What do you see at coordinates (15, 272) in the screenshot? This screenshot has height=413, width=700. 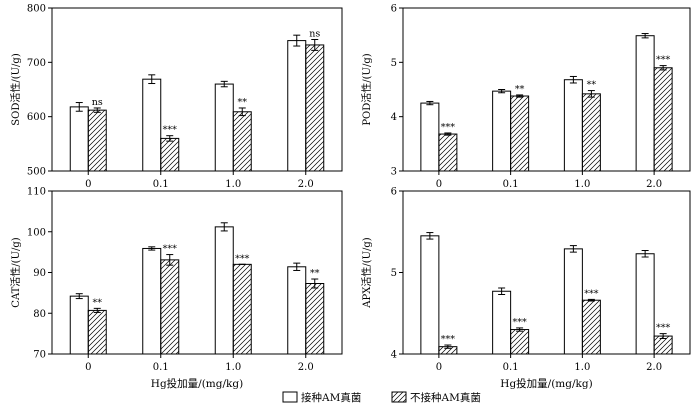 I see `y-axis-label: CAT活性/(U/g)` at bounding box center [15, 272].